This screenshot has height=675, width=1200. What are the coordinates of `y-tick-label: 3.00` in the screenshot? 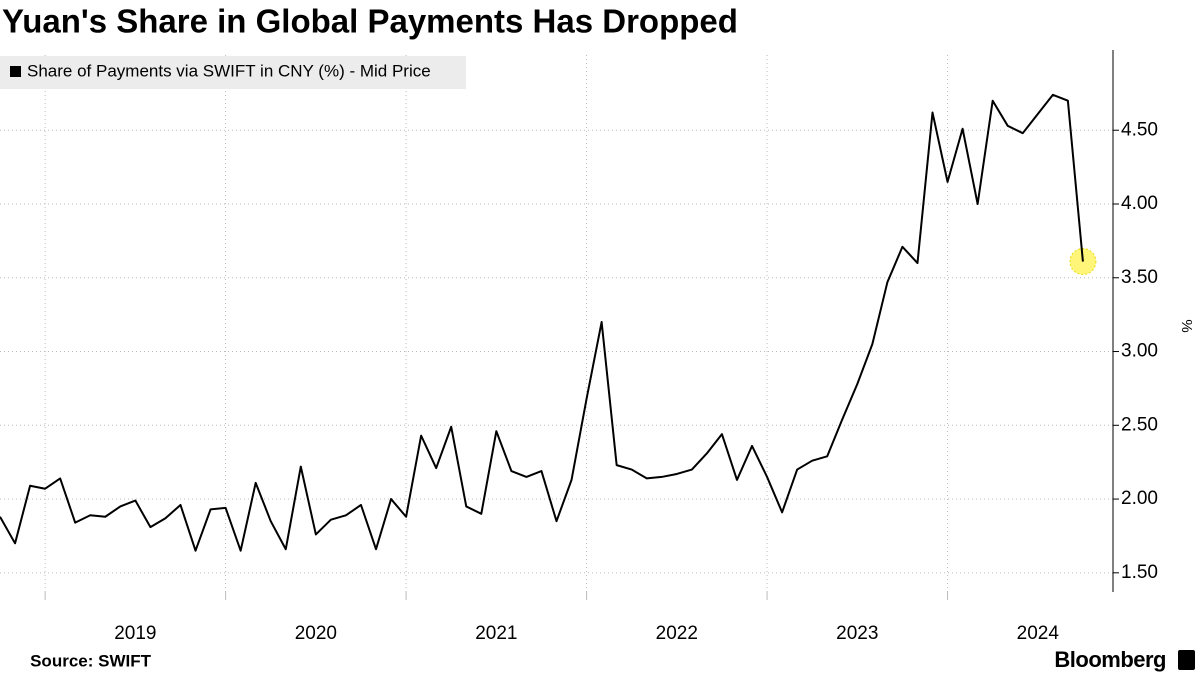 It's located at (1139, 351).